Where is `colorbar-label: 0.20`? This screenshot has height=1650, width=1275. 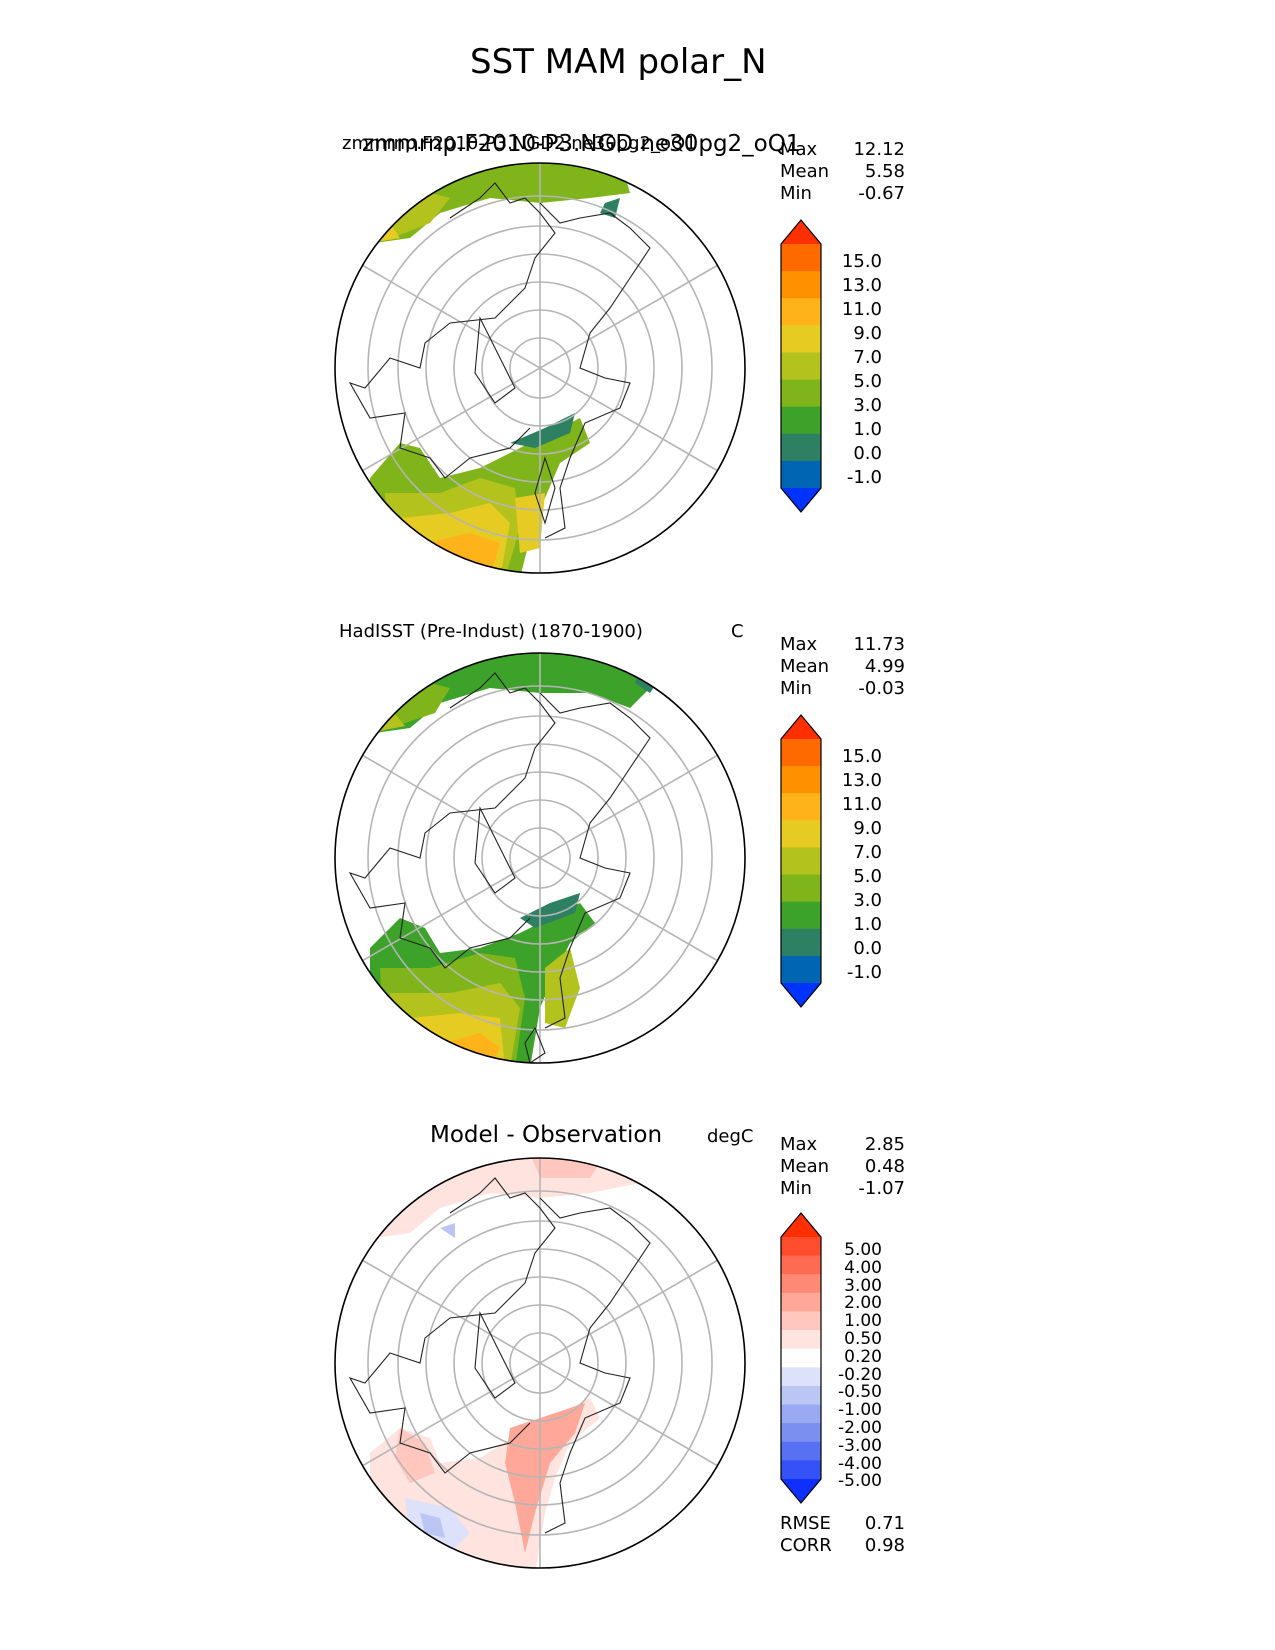
colorbar-label: 0.20 is located at coordinates (863, 1356).